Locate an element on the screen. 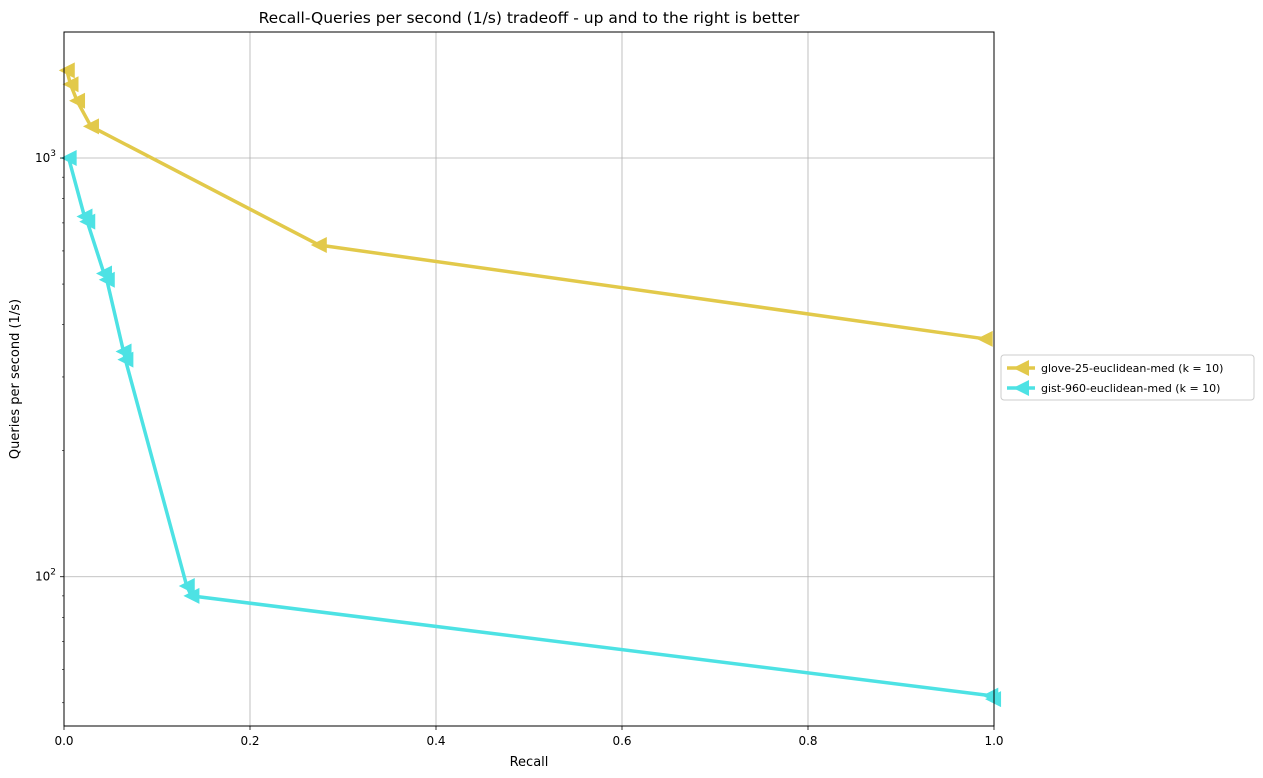 This screenshot has height=778, width=1263. legend-label: gist-960-euclidean-med (k = 10) is located at coordinates (1130, 388).